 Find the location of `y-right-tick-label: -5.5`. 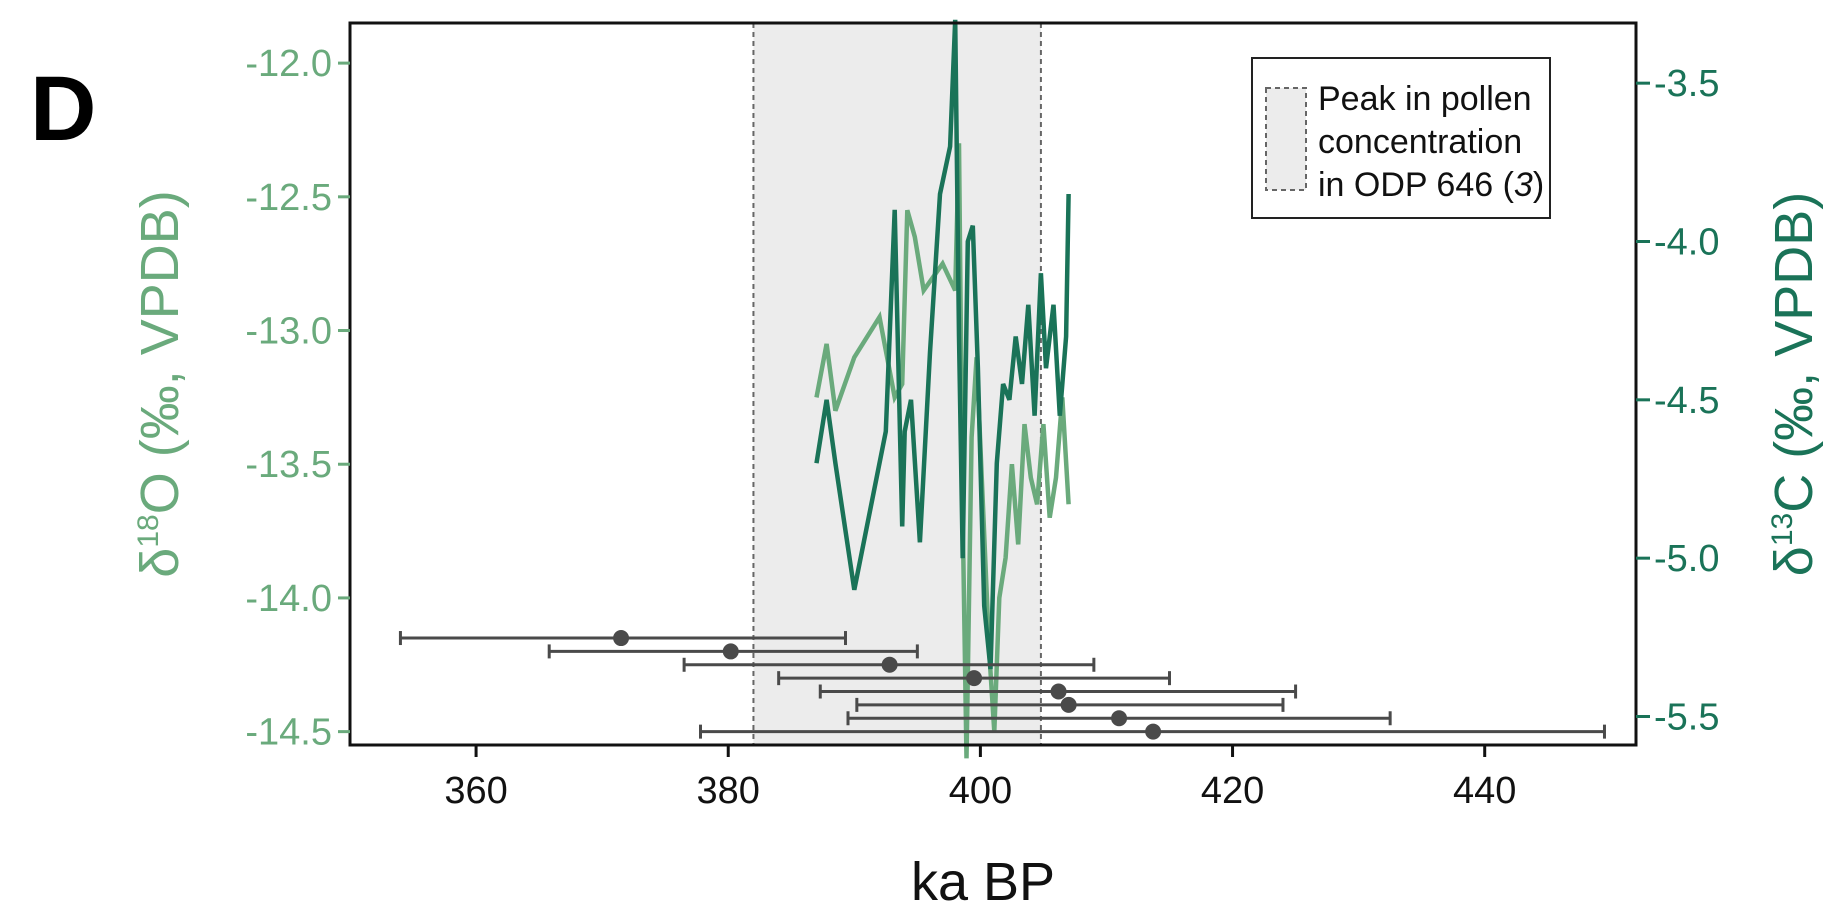

y-right-tick-label: -5.5 is located at coordinates (1686, 718).